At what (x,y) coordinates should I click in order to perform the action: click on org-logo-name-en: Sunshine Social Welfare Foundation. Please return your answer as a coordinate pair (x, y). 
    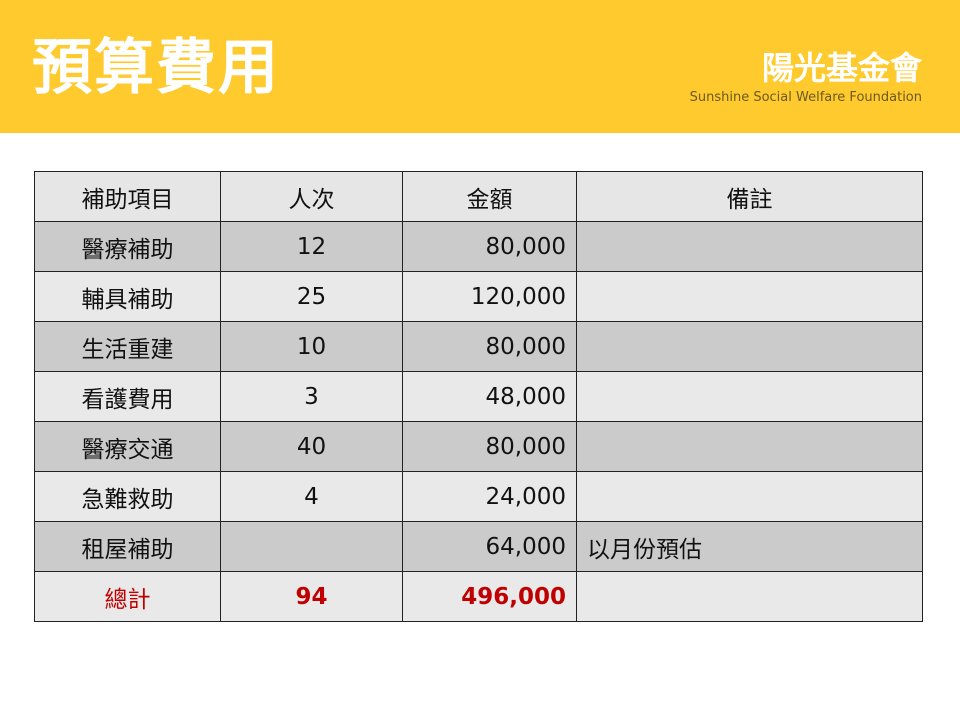
    Looking at the image, I should click on (805, 97).